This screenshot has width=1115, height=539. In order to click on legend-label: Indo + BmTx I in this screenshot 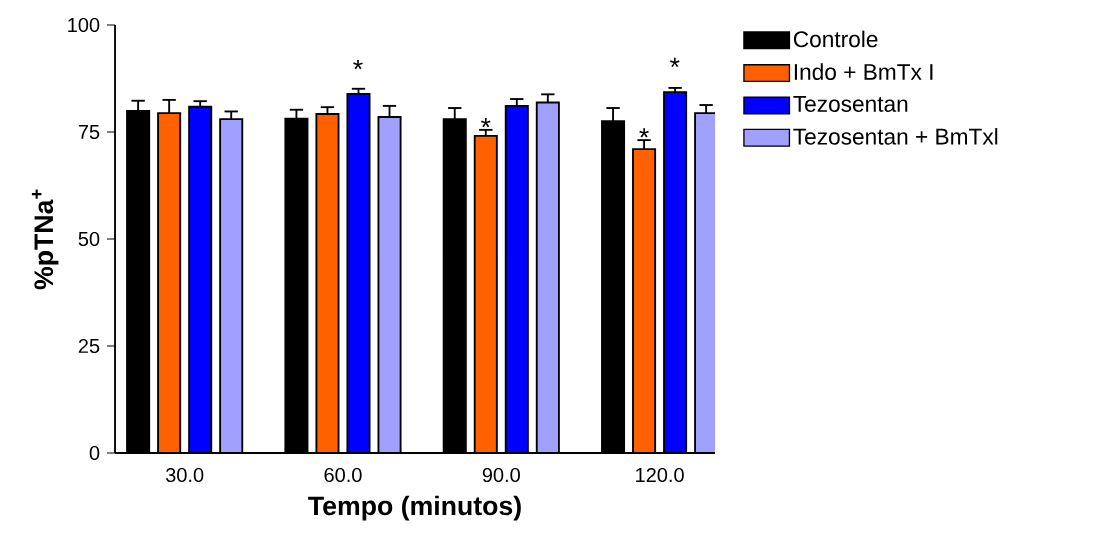, I will do `click(863, 72)`.